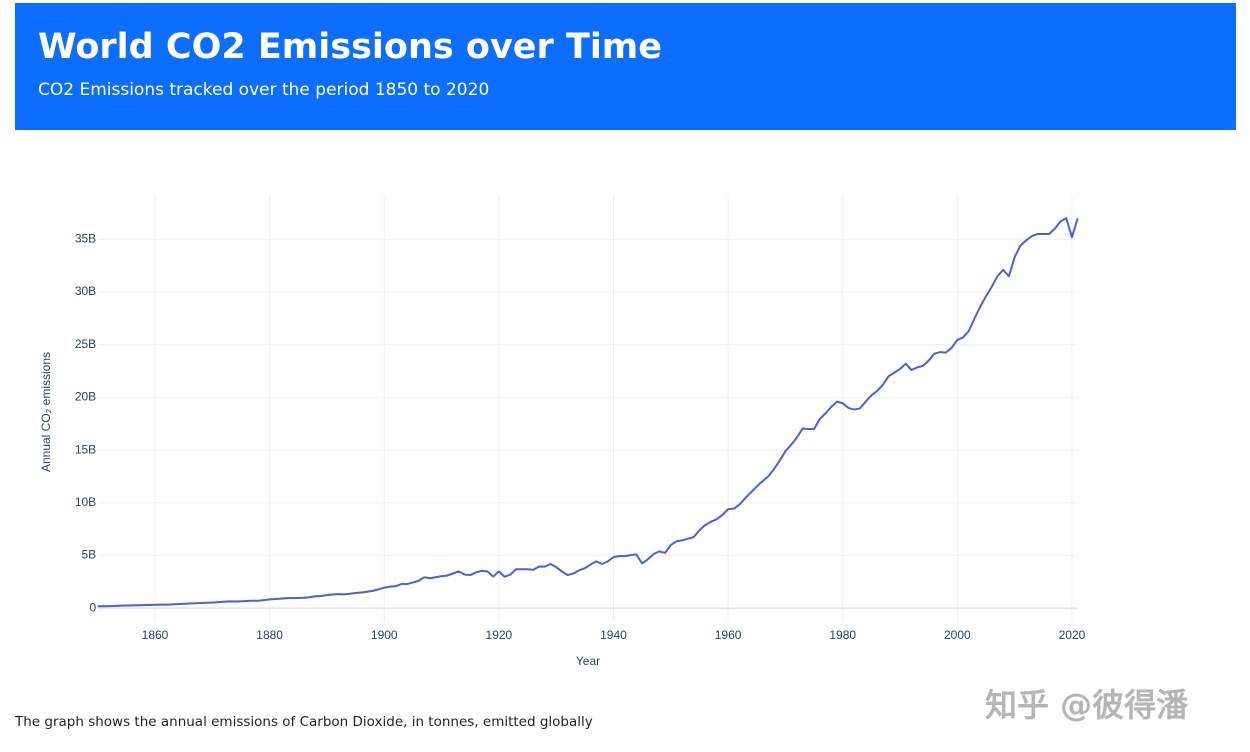 The image size is (1250, 752). Describe the element at coordinates (350, 47) in the screenshot. I see `page-title: World CO2 Emissions over Time` at that location.